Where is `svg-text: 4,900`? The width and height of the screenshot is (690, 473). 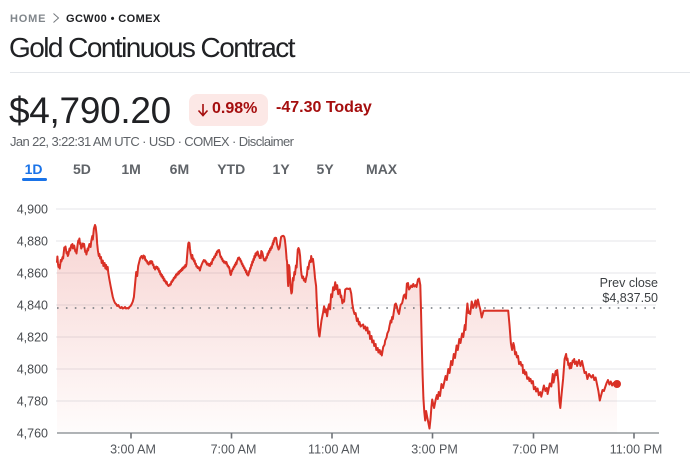 svg-text: 4,900 is located at coordinates (32, 209).